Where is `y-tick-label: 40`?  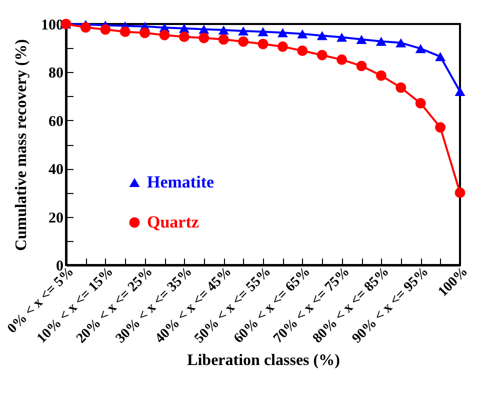 y-tick-label: 40 is located at coordinates (56, 170).